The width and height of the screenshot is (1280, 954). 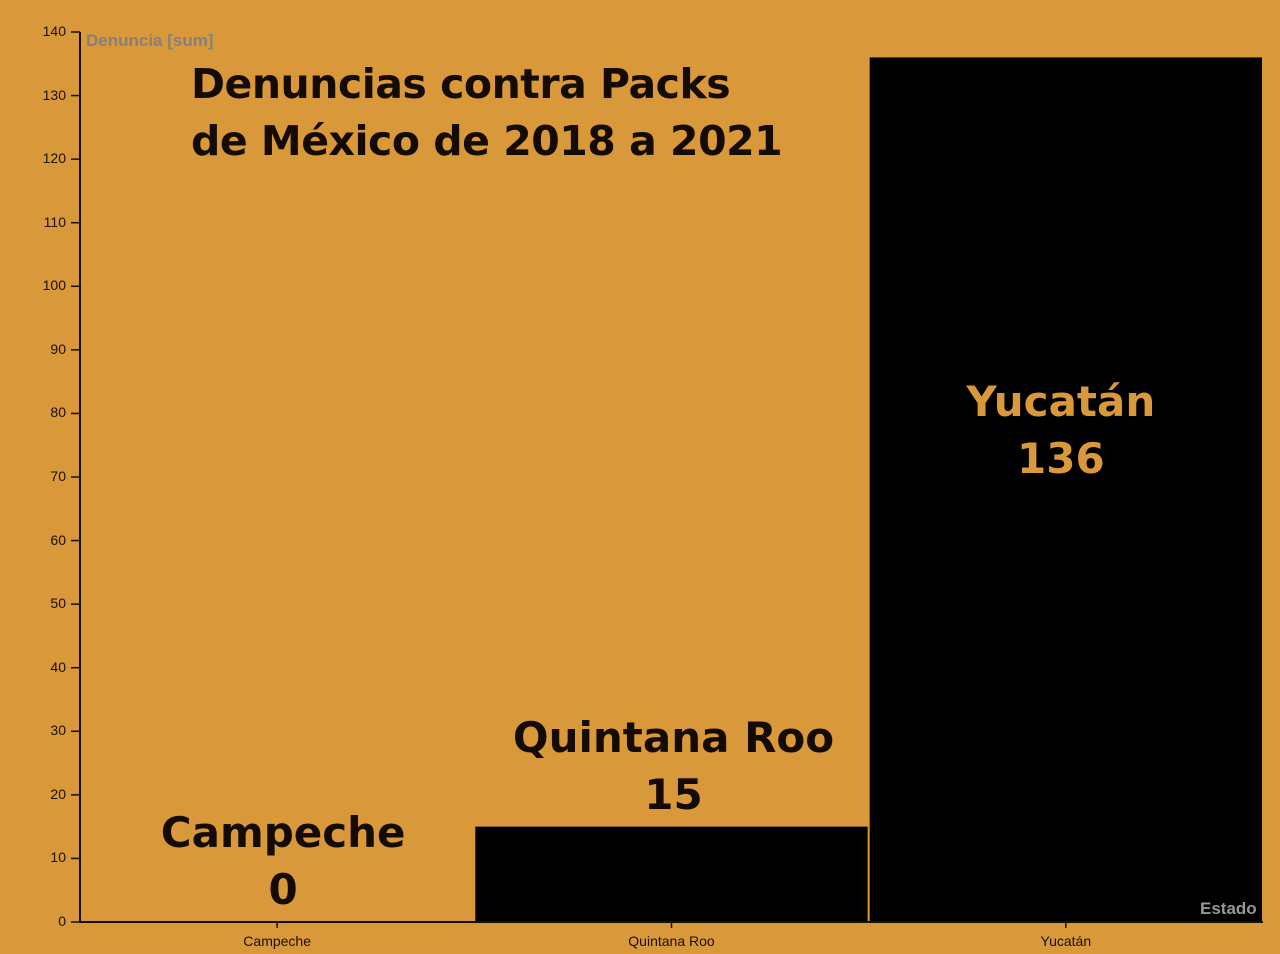 I want to click on bar-annotation-name: Quintana Roo, so click(x=673, y=737).